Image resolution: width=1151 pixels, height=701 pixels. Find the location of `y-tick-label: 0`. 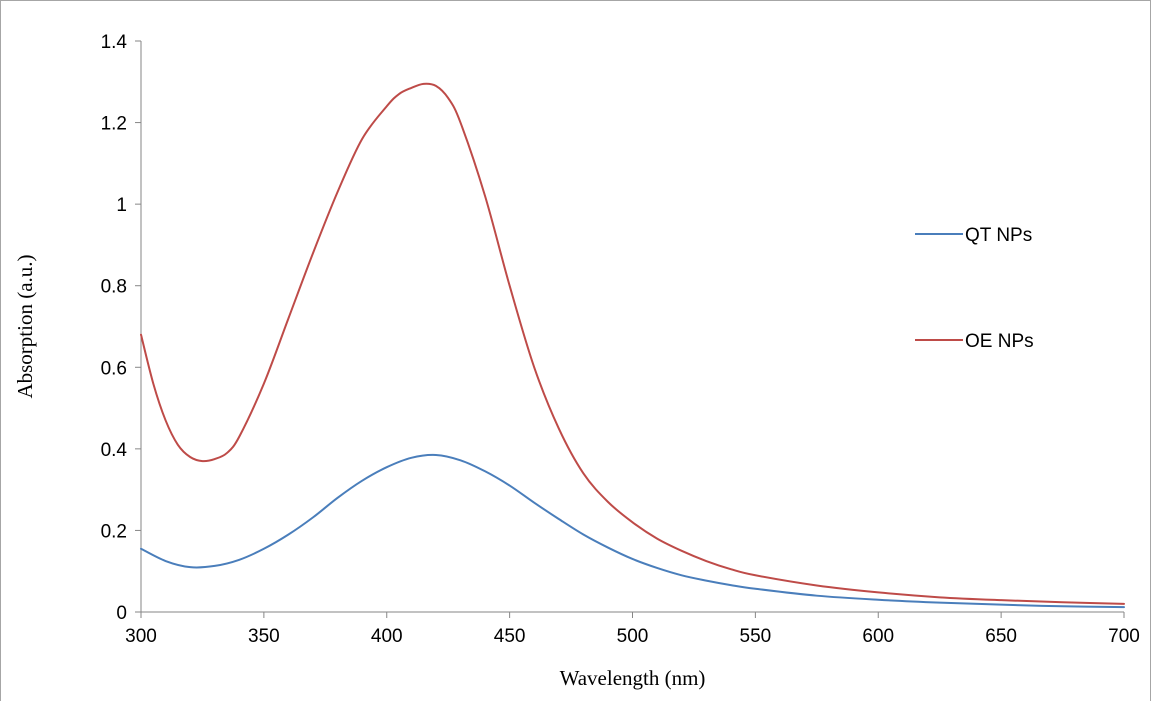

y-tick-label: 0 is located at coordinates (121, 613).